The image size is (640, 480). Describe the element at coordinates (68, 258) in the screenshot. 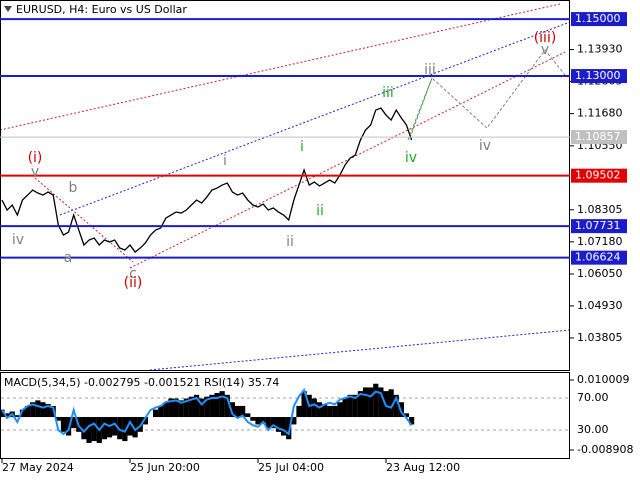

I see `wave-label: a` at that location.